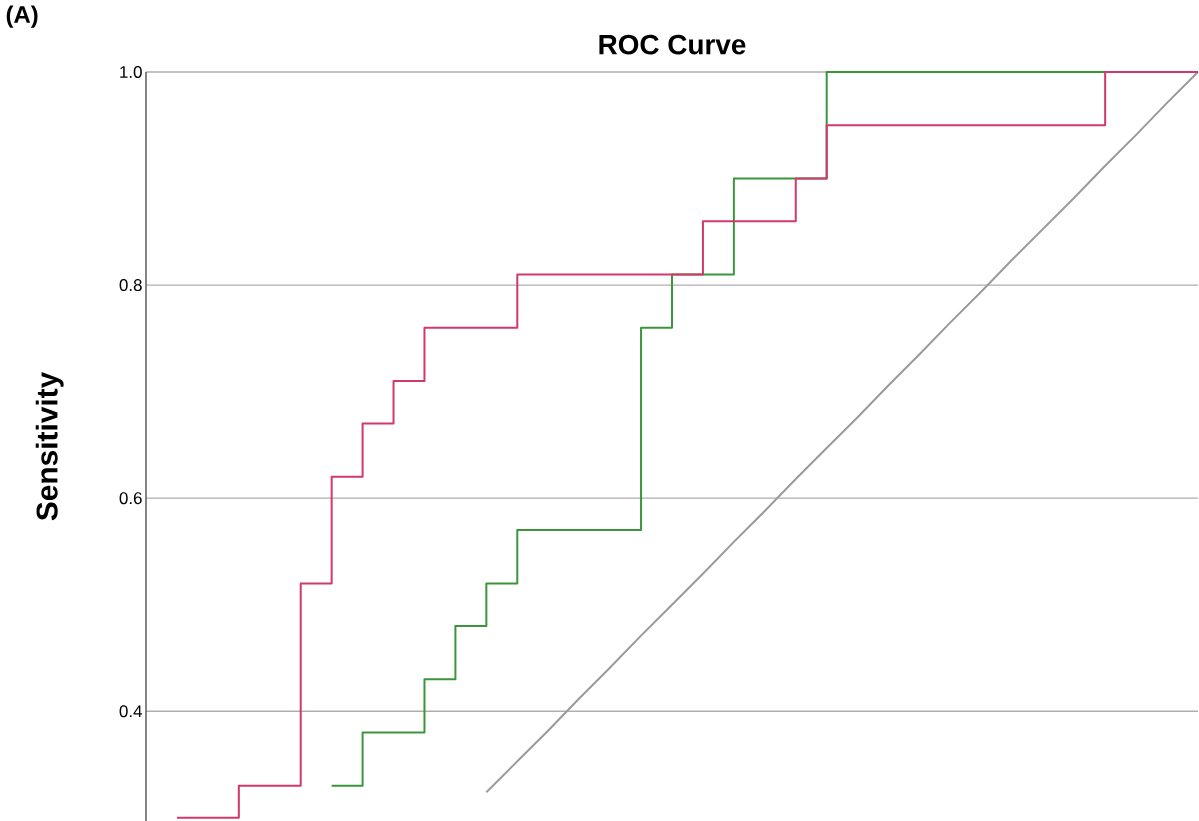  I want to click on y-tick-label: 0.6, so click(130, 498).